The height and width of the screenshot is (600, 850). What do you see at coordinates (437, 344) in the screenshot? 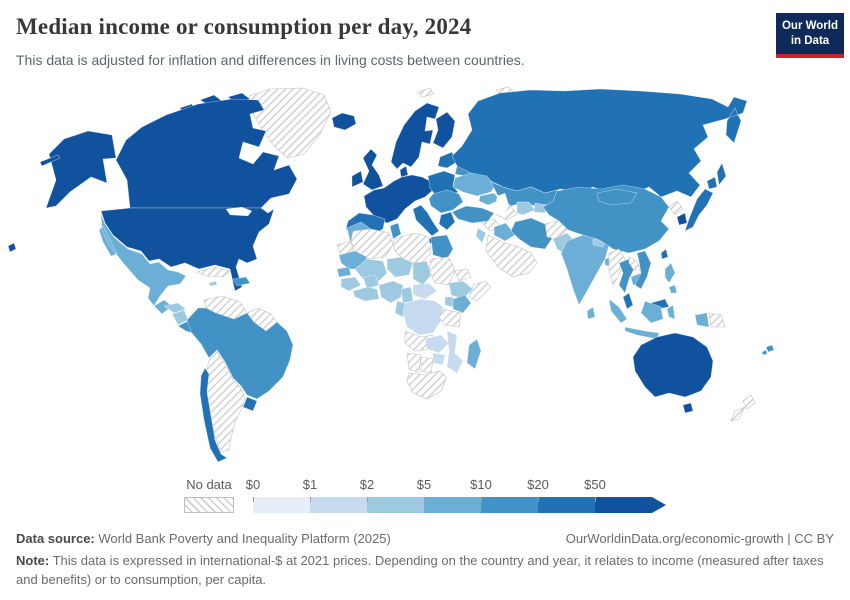
I see `country-zambia` at bounding box center [437, 344].